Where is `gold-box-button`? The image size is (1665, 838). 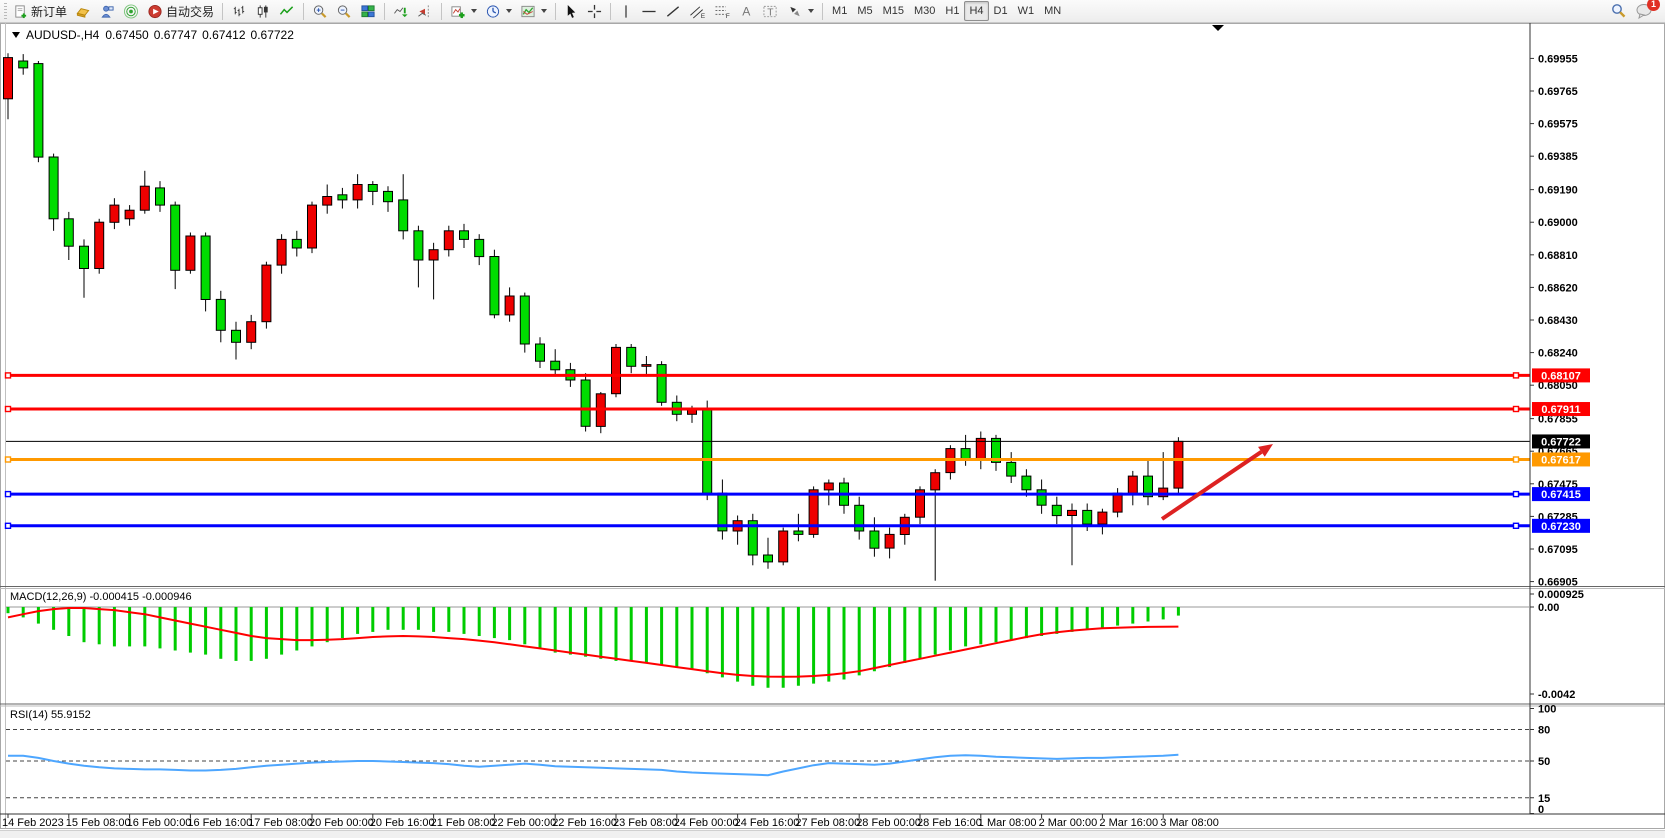
gold-box-button is located at coordinates (83, 11).